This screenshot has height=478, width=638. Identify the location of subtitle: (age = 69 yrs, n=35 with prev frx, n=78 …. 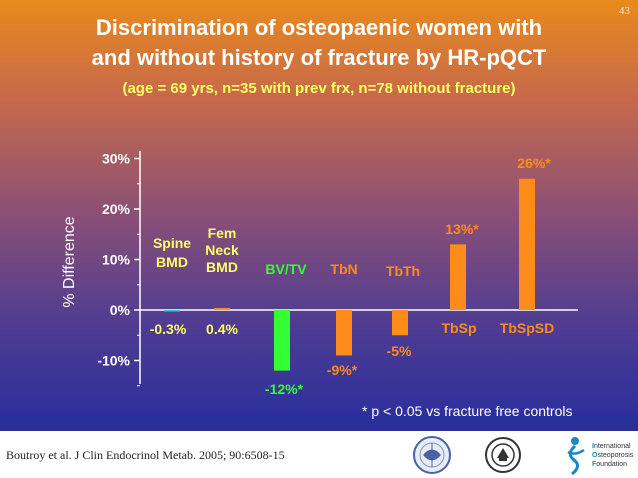
(319, 88).